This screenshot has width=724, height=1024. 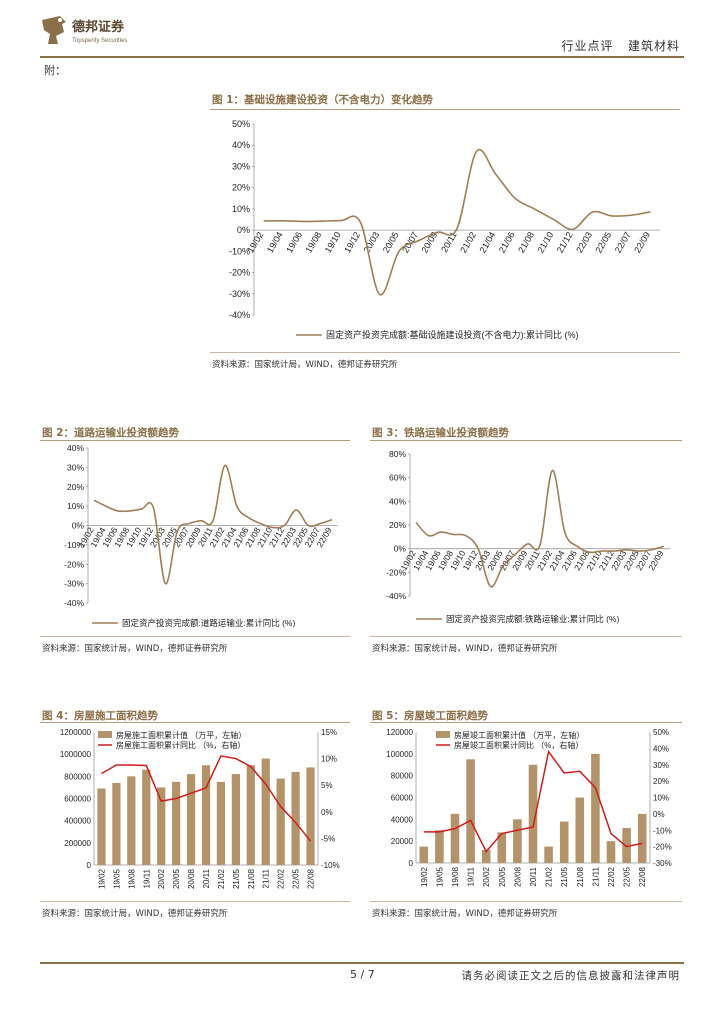 I want to click on fig4-g-xtick-label: 21/08, so click(x=251, y=878).